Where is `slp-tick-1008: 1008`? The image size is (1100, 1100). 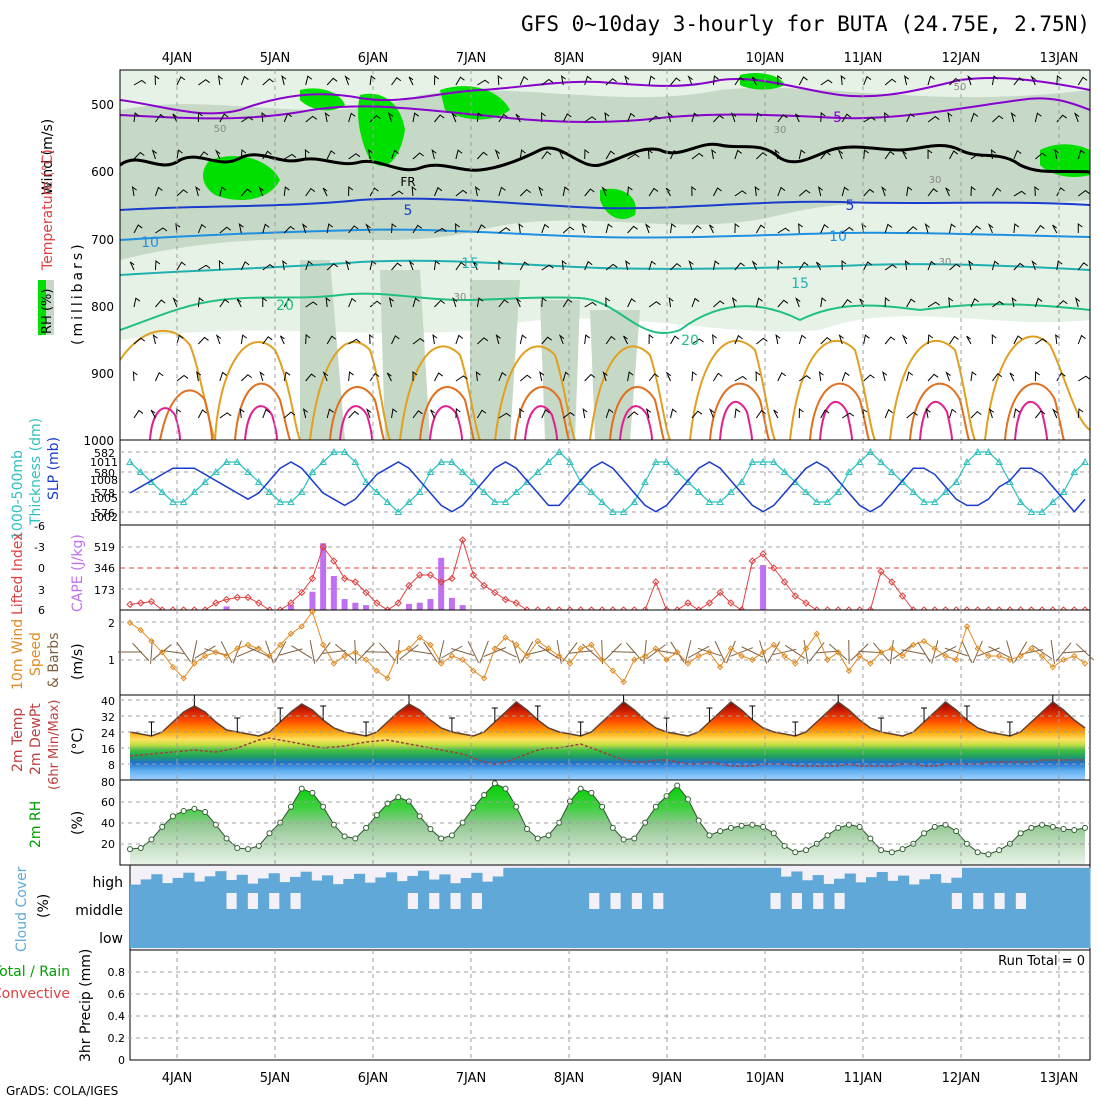 slp-tick-1008: 1008 is located at coordinates (104, 480).